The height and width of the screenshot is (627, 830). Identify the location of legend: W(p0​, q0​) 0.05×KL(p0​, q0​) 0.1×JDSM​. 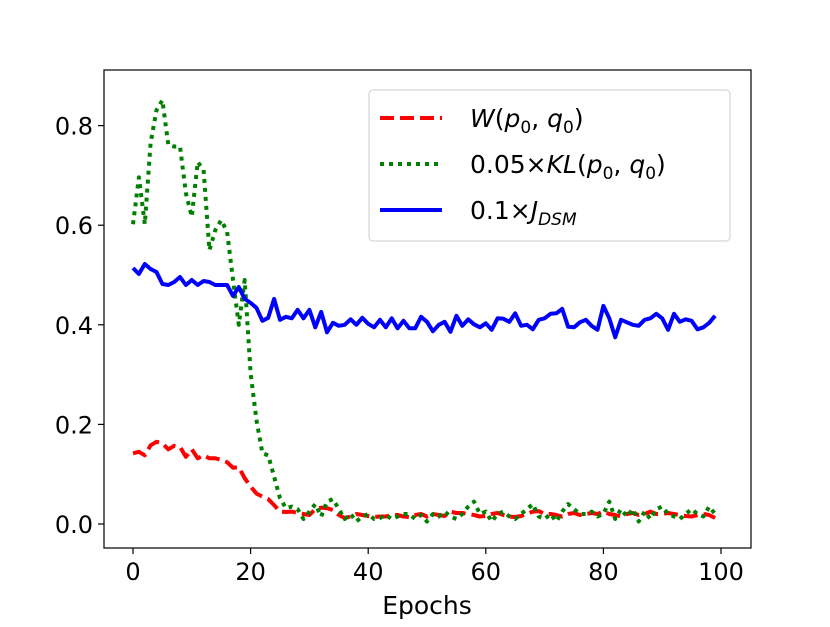
(549, 165).